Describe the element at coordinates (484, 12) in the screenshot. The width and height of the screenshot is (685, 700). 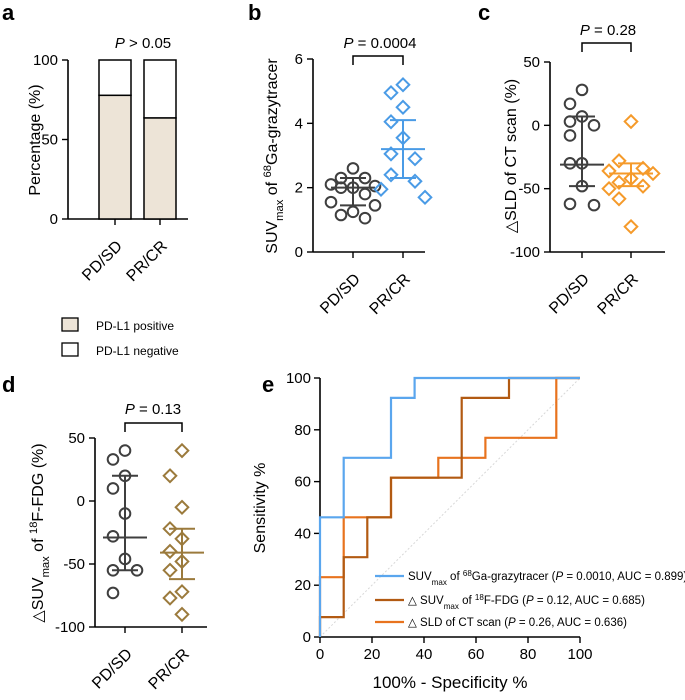
I see `panel-letter-c: c` at that location.